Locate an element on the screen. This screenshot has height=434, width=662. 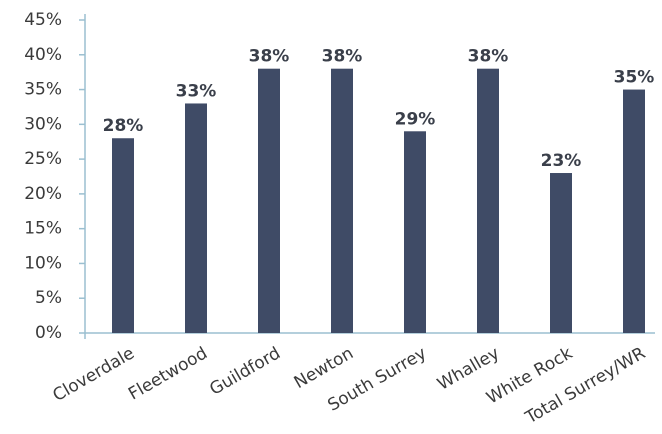
y-tick-label: 45% is located at coordinates (43, 20).